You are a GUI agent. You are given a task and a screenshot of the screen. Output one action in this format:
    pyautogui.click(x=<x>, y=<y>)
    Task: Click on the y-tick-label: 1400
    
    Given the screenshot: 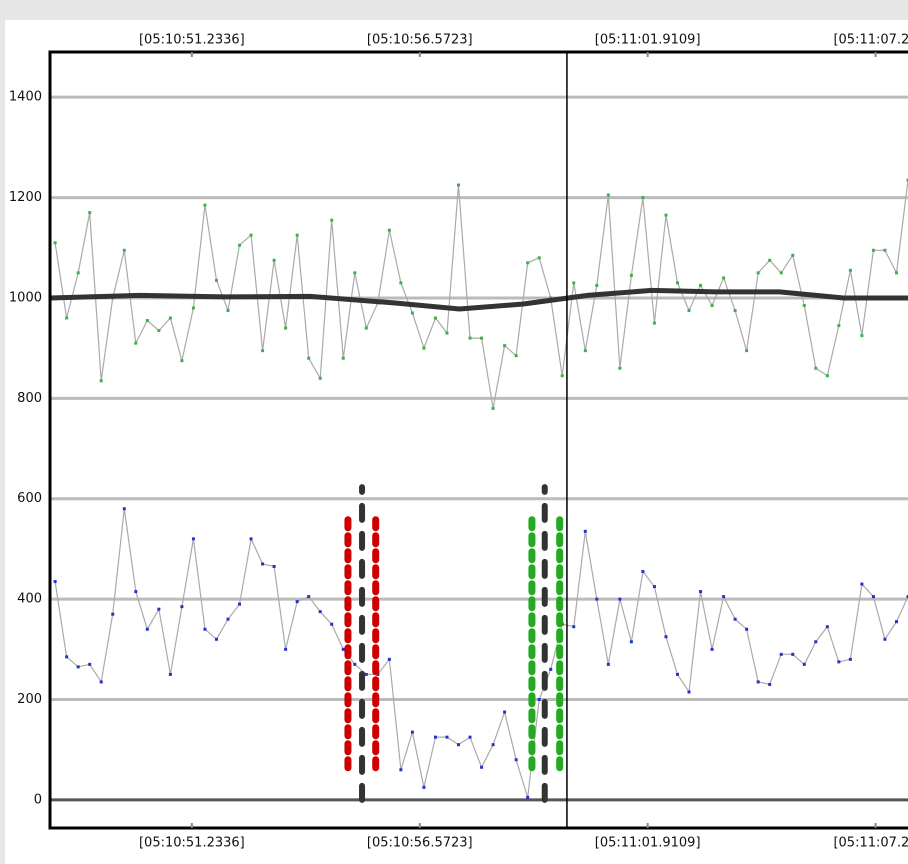 What is the action you would take?
    pyautogui.click(x=25, y=97)
    